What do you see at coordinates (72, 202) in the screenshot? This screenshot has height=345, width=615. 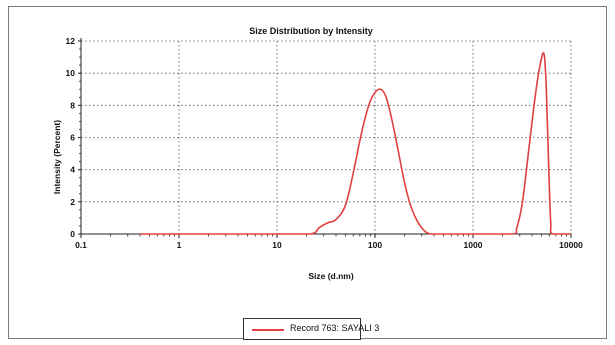 I see `y-tick-label-1: 2` at bounding box center [72, 202].